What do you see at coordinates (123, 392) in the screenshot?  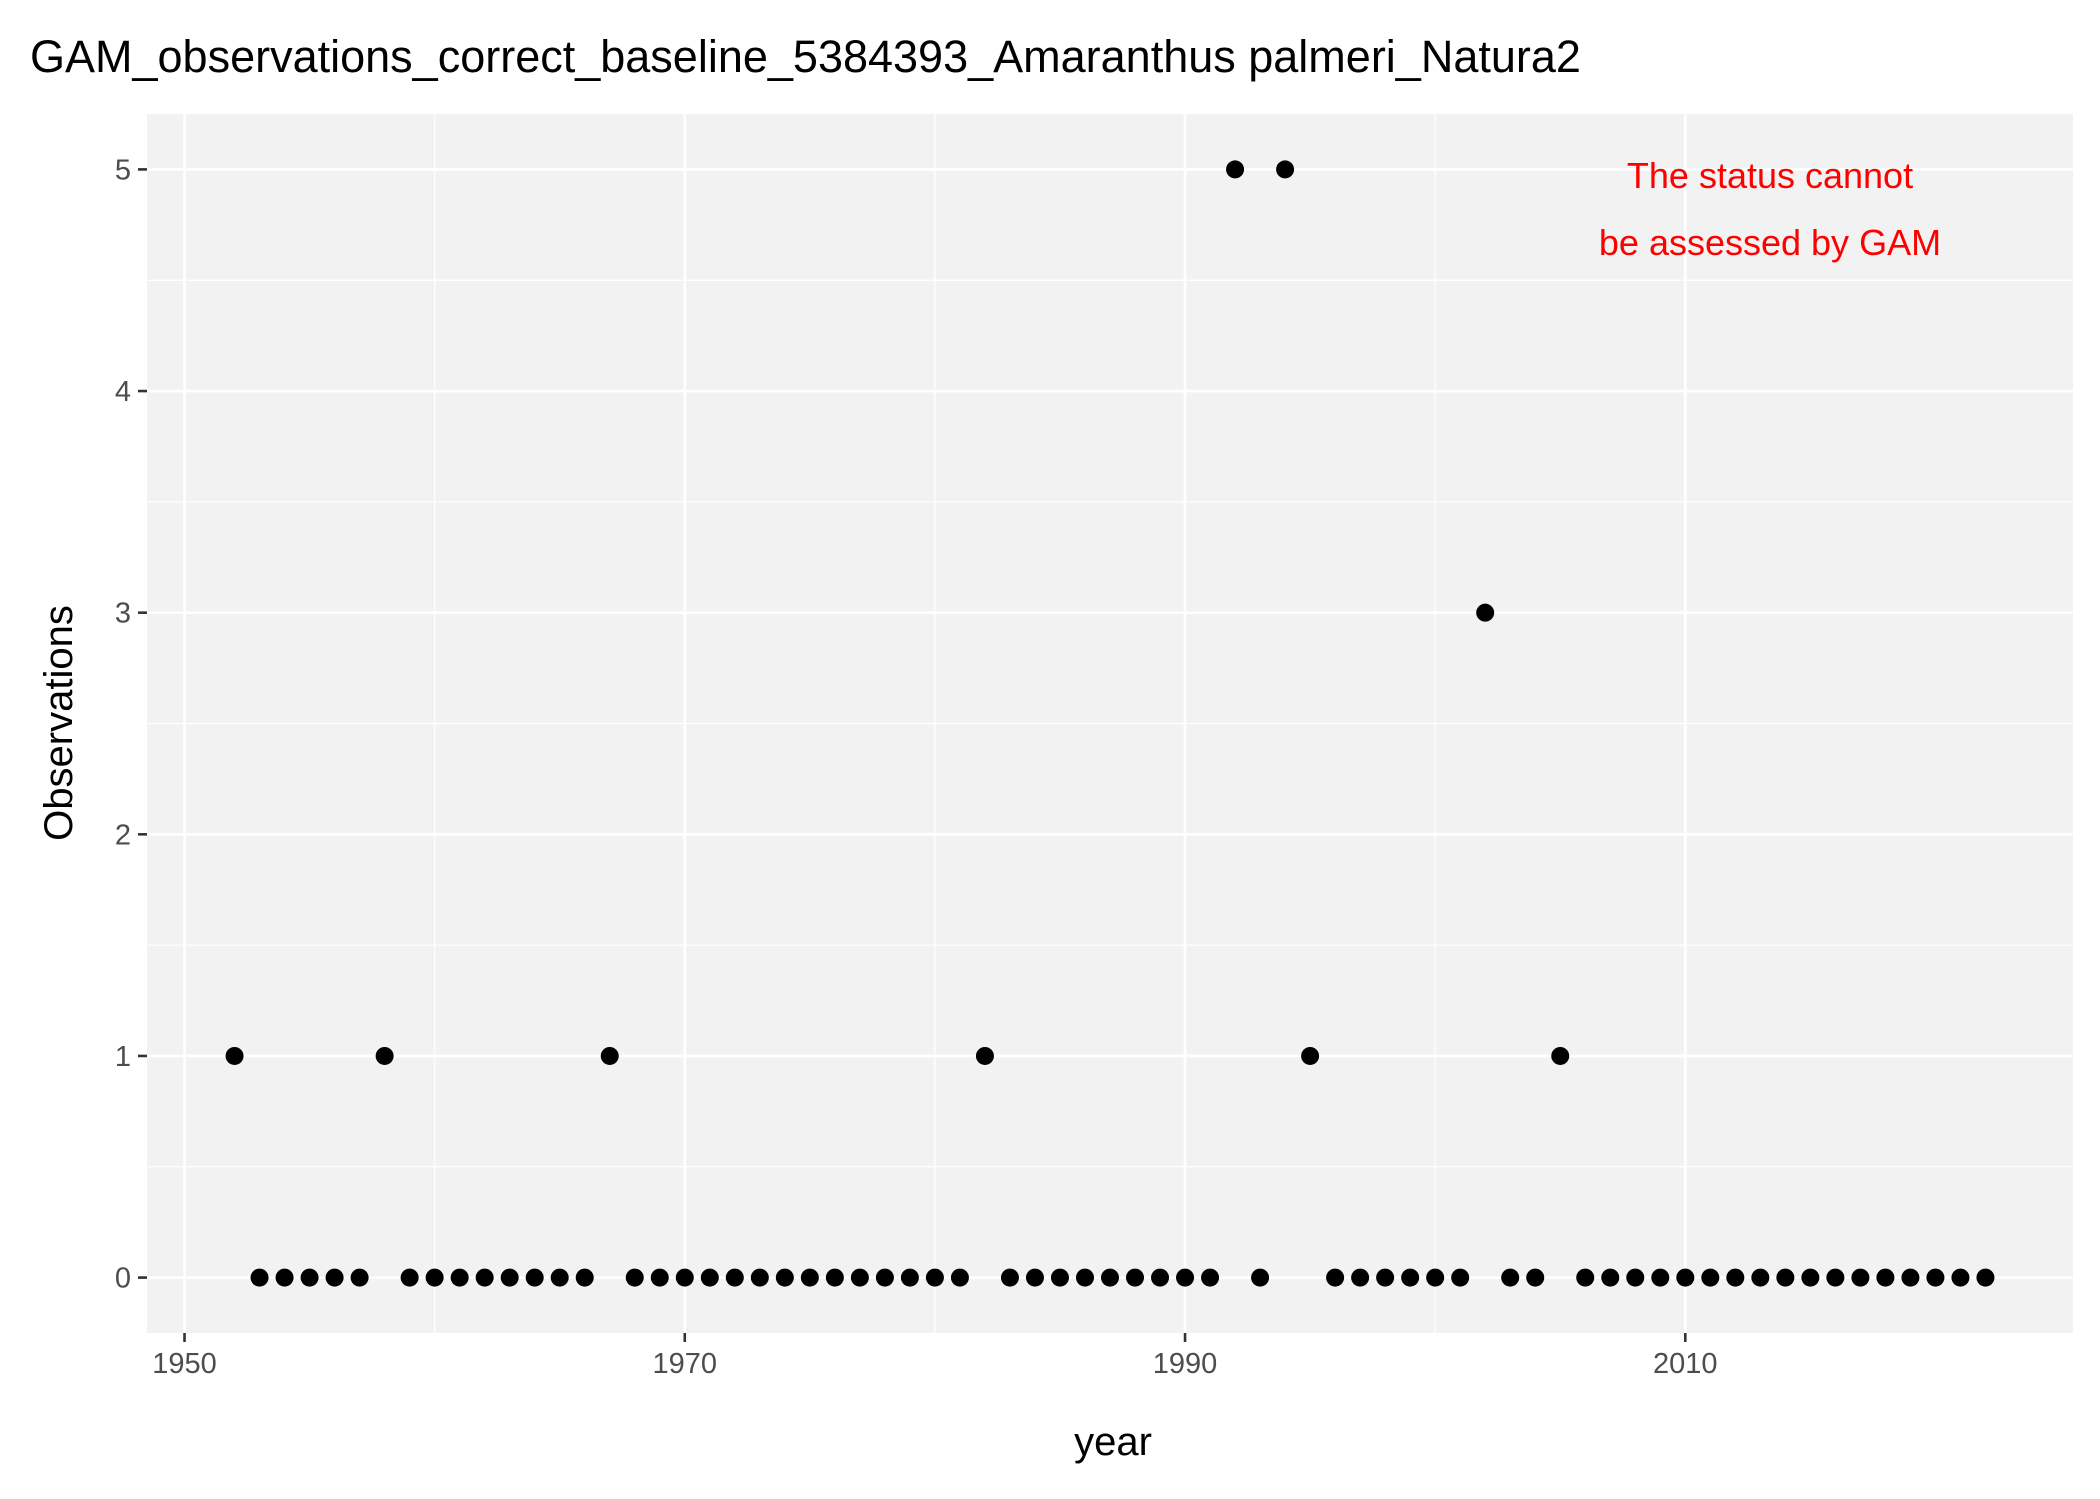 I see `y-tick-label: 4` at bounding box center [123, 392].